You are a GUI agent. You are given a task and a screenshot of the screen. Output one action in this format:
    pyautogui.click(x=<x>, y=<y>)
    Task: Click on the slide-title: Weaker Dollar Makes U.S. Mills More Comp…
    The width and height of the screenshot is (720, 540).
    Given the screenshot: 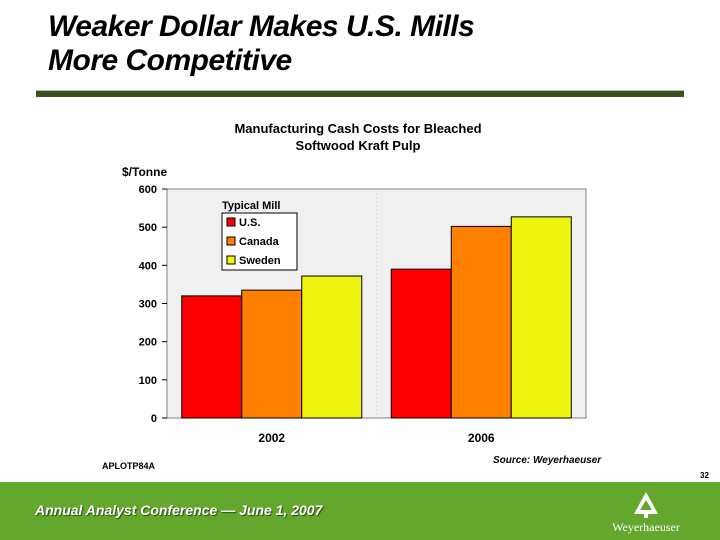 What is the action you would take?
    pyautogui.click(x=261, y=44)
    